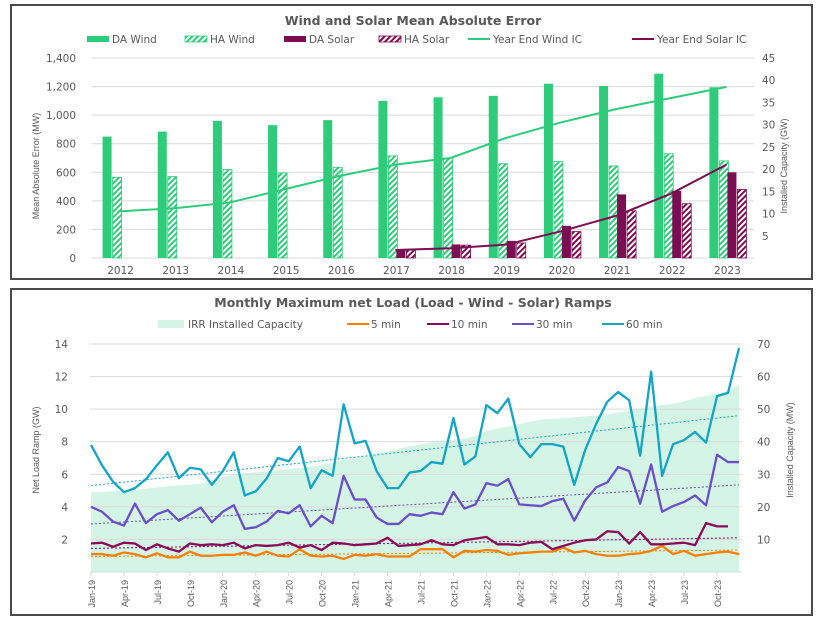 The image size is (826, 620). What do you see at coordinates (227, 214) in the screenshot?
I see `bar-ha-wind-2014` at bounding box center [227, 214].